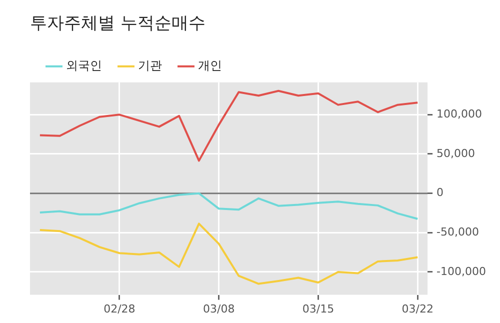 The image size is (500, 323). What do you see at coordinates (84, 65) in the screenshot?
I see `legend-label: 외국인` at bounding box center [84, 65].